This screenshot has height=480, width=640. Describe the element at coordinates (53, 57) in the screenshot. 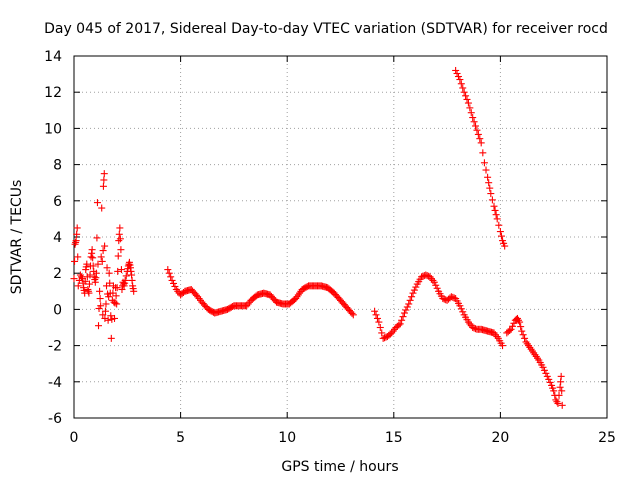

I see `y-tick-label: 14` at that location.